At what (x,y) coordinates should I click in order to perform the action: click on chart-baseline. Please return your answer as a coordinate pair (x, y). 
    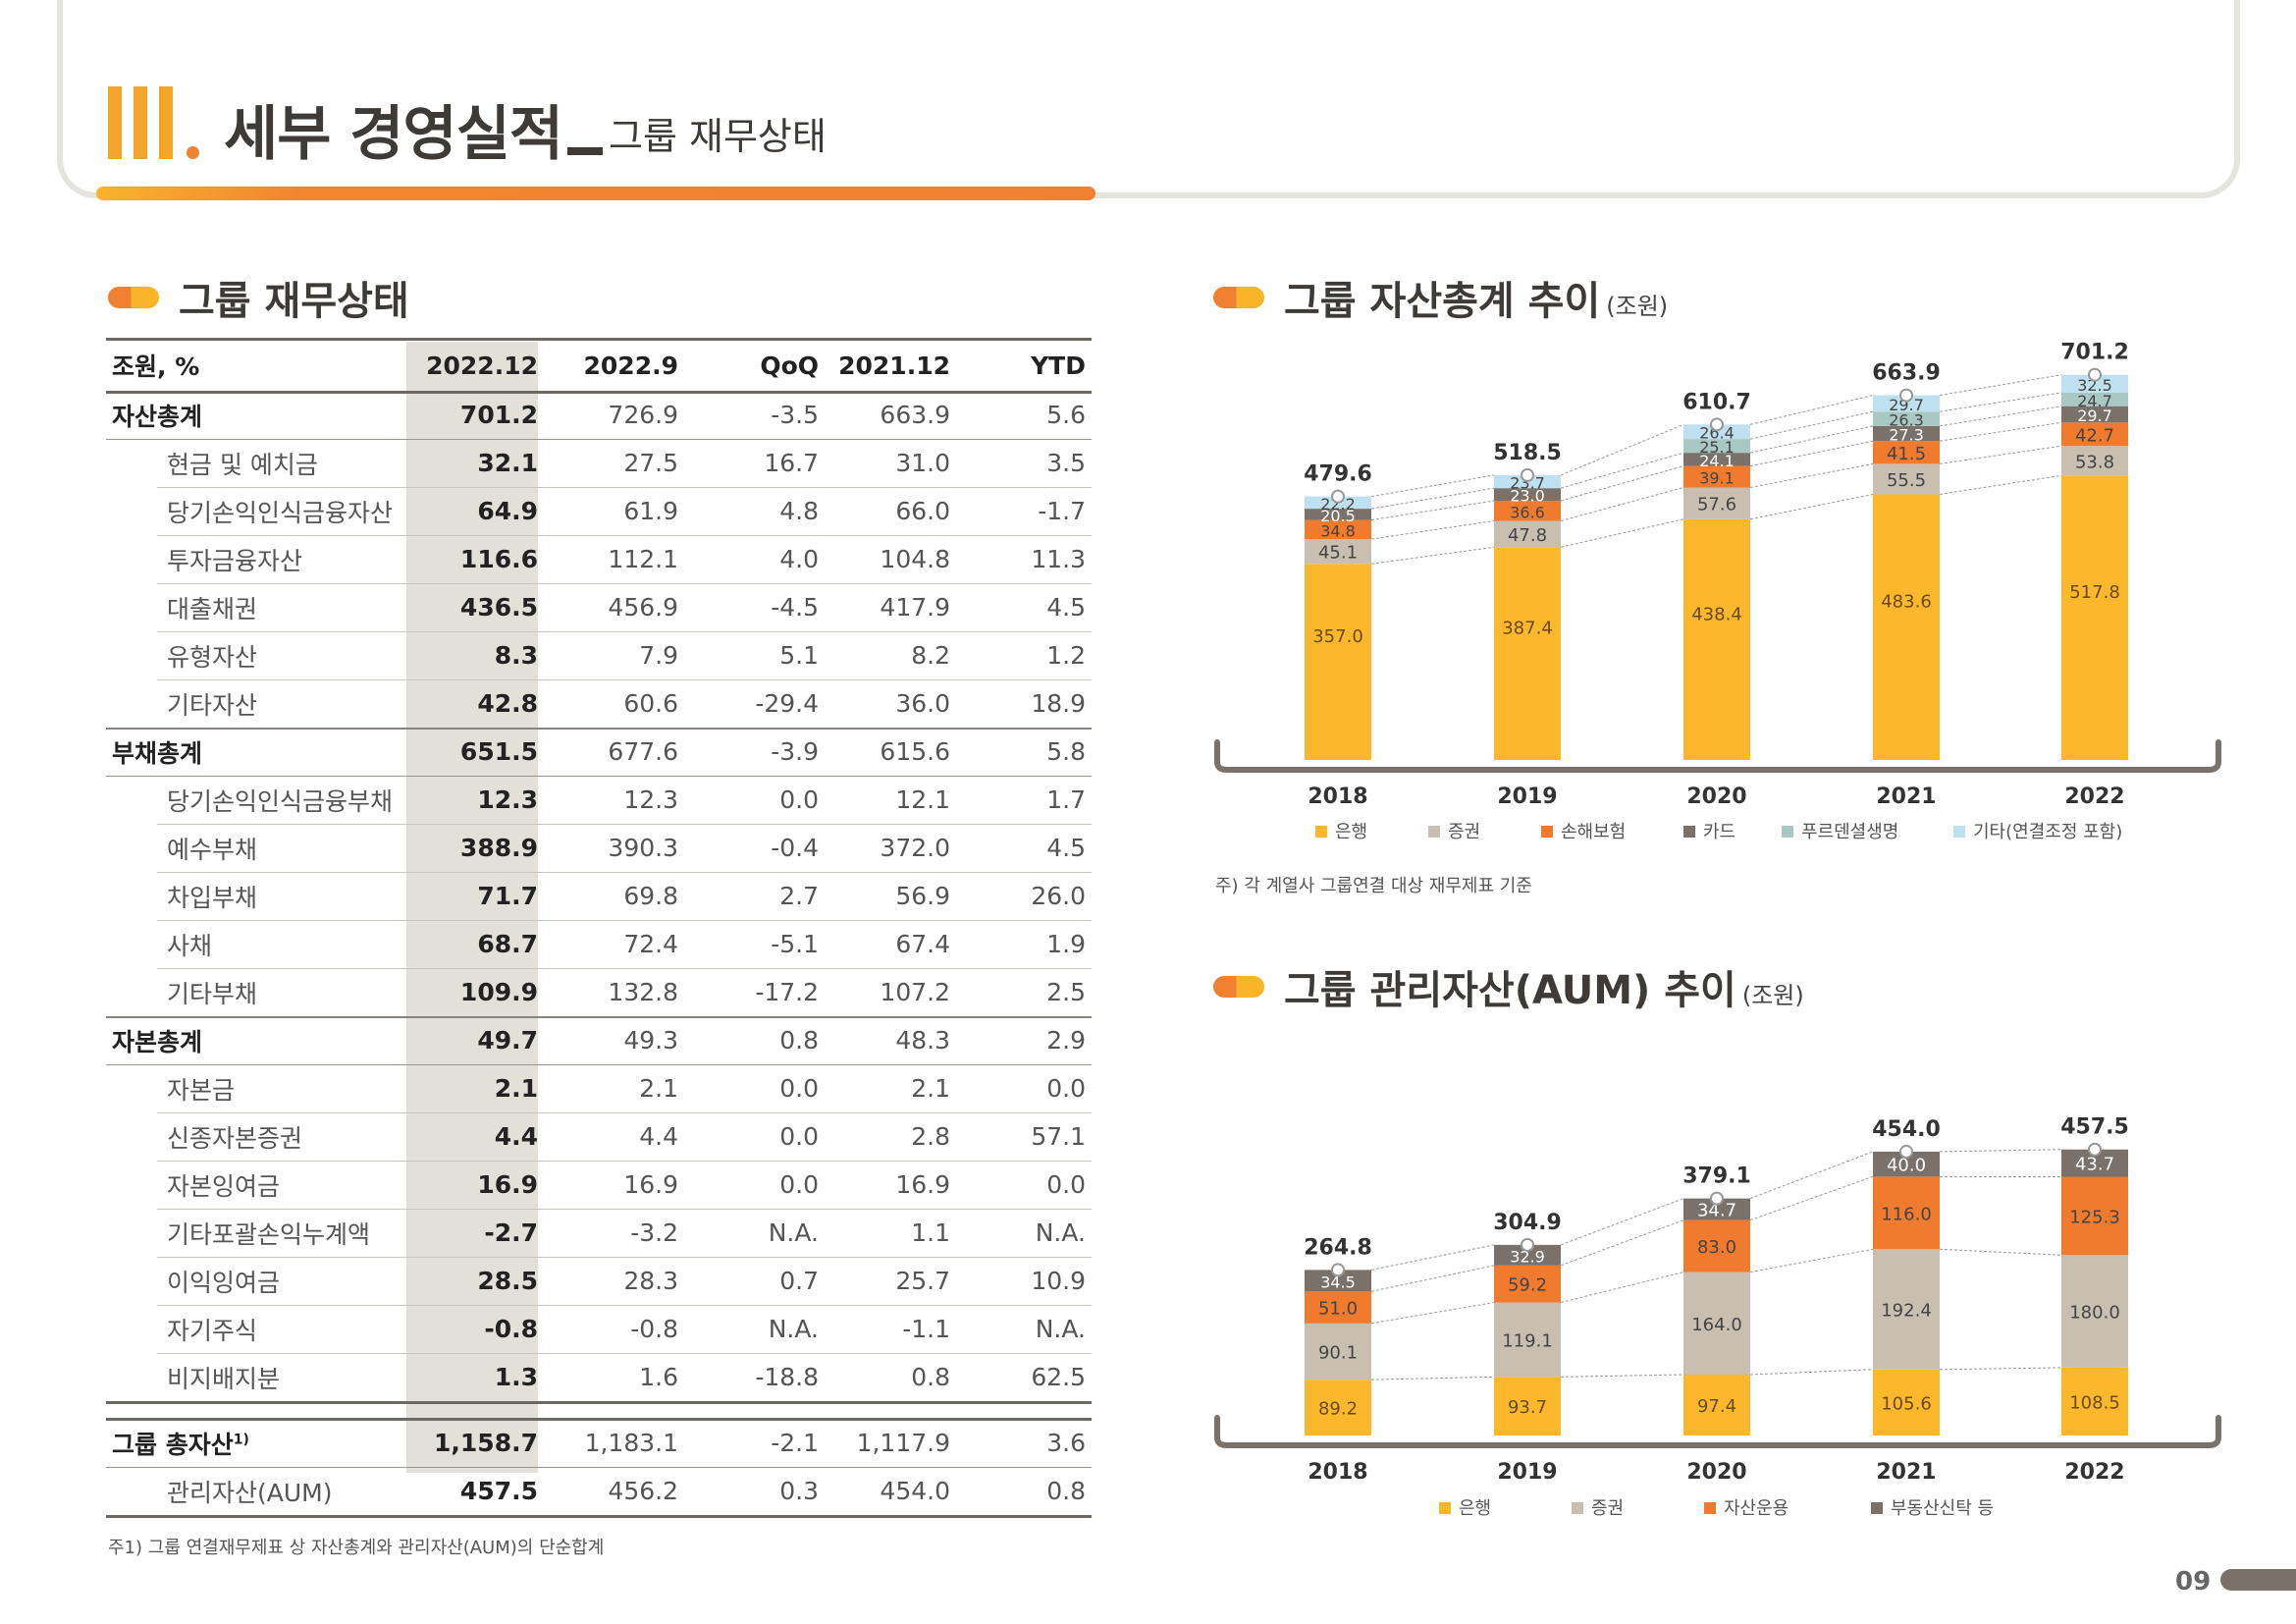
    Looking at the image, I should click on (1717, 756).